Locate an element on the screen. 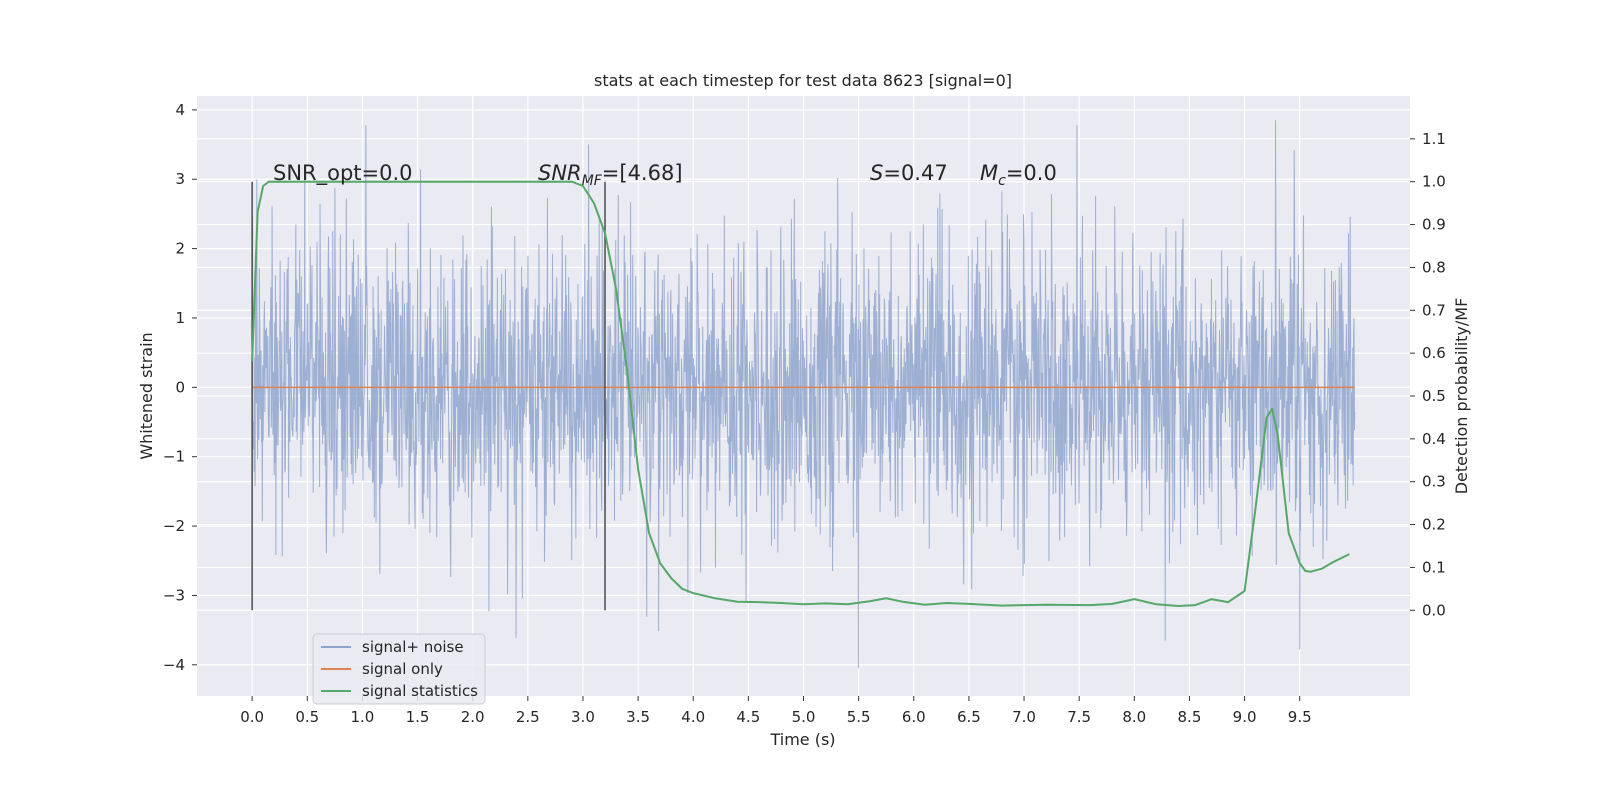 The height and width of the screenshot is (800, 1600). y2-tick-label: 0.4 is located at coordinates (1434, 439).